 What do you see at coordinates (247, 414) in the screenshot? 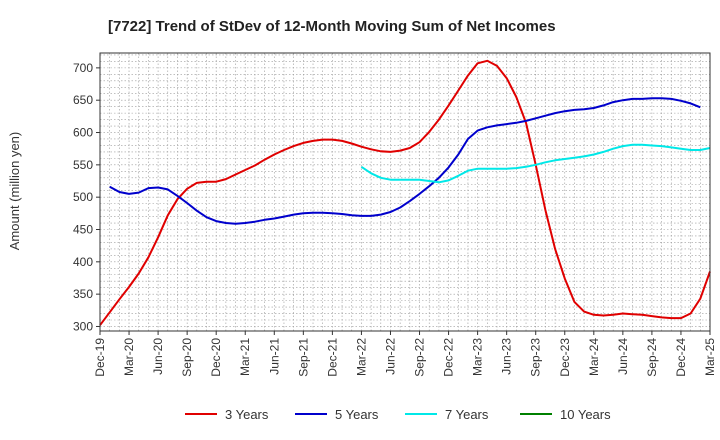
I see `legend-label-0: 3 Years` at bounding box center [247, 414].